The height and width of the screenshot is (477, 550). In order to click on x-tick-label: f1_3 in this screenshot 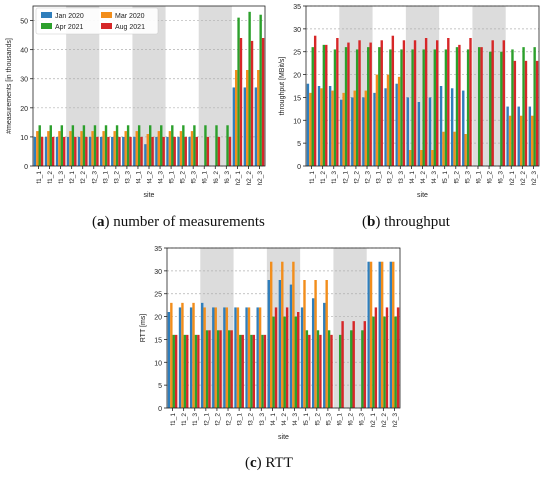, I will do `click(195, 419)`.